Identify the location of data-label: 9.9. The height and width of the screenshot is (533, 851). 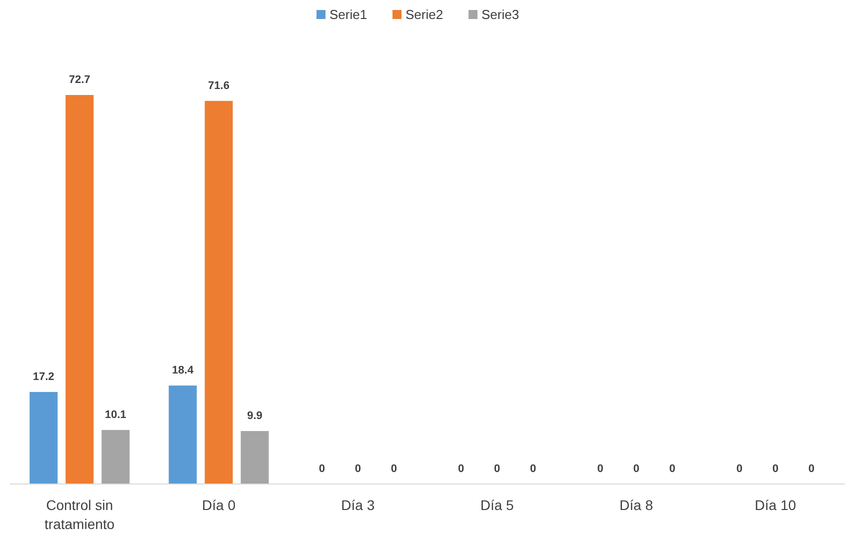
(254, 416).